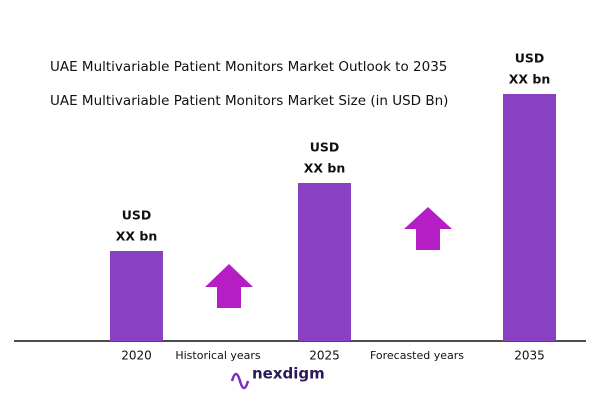  Describe the element at coordinates (288, 374) in the screenshot. I see `logo: nexdigm` at that location.